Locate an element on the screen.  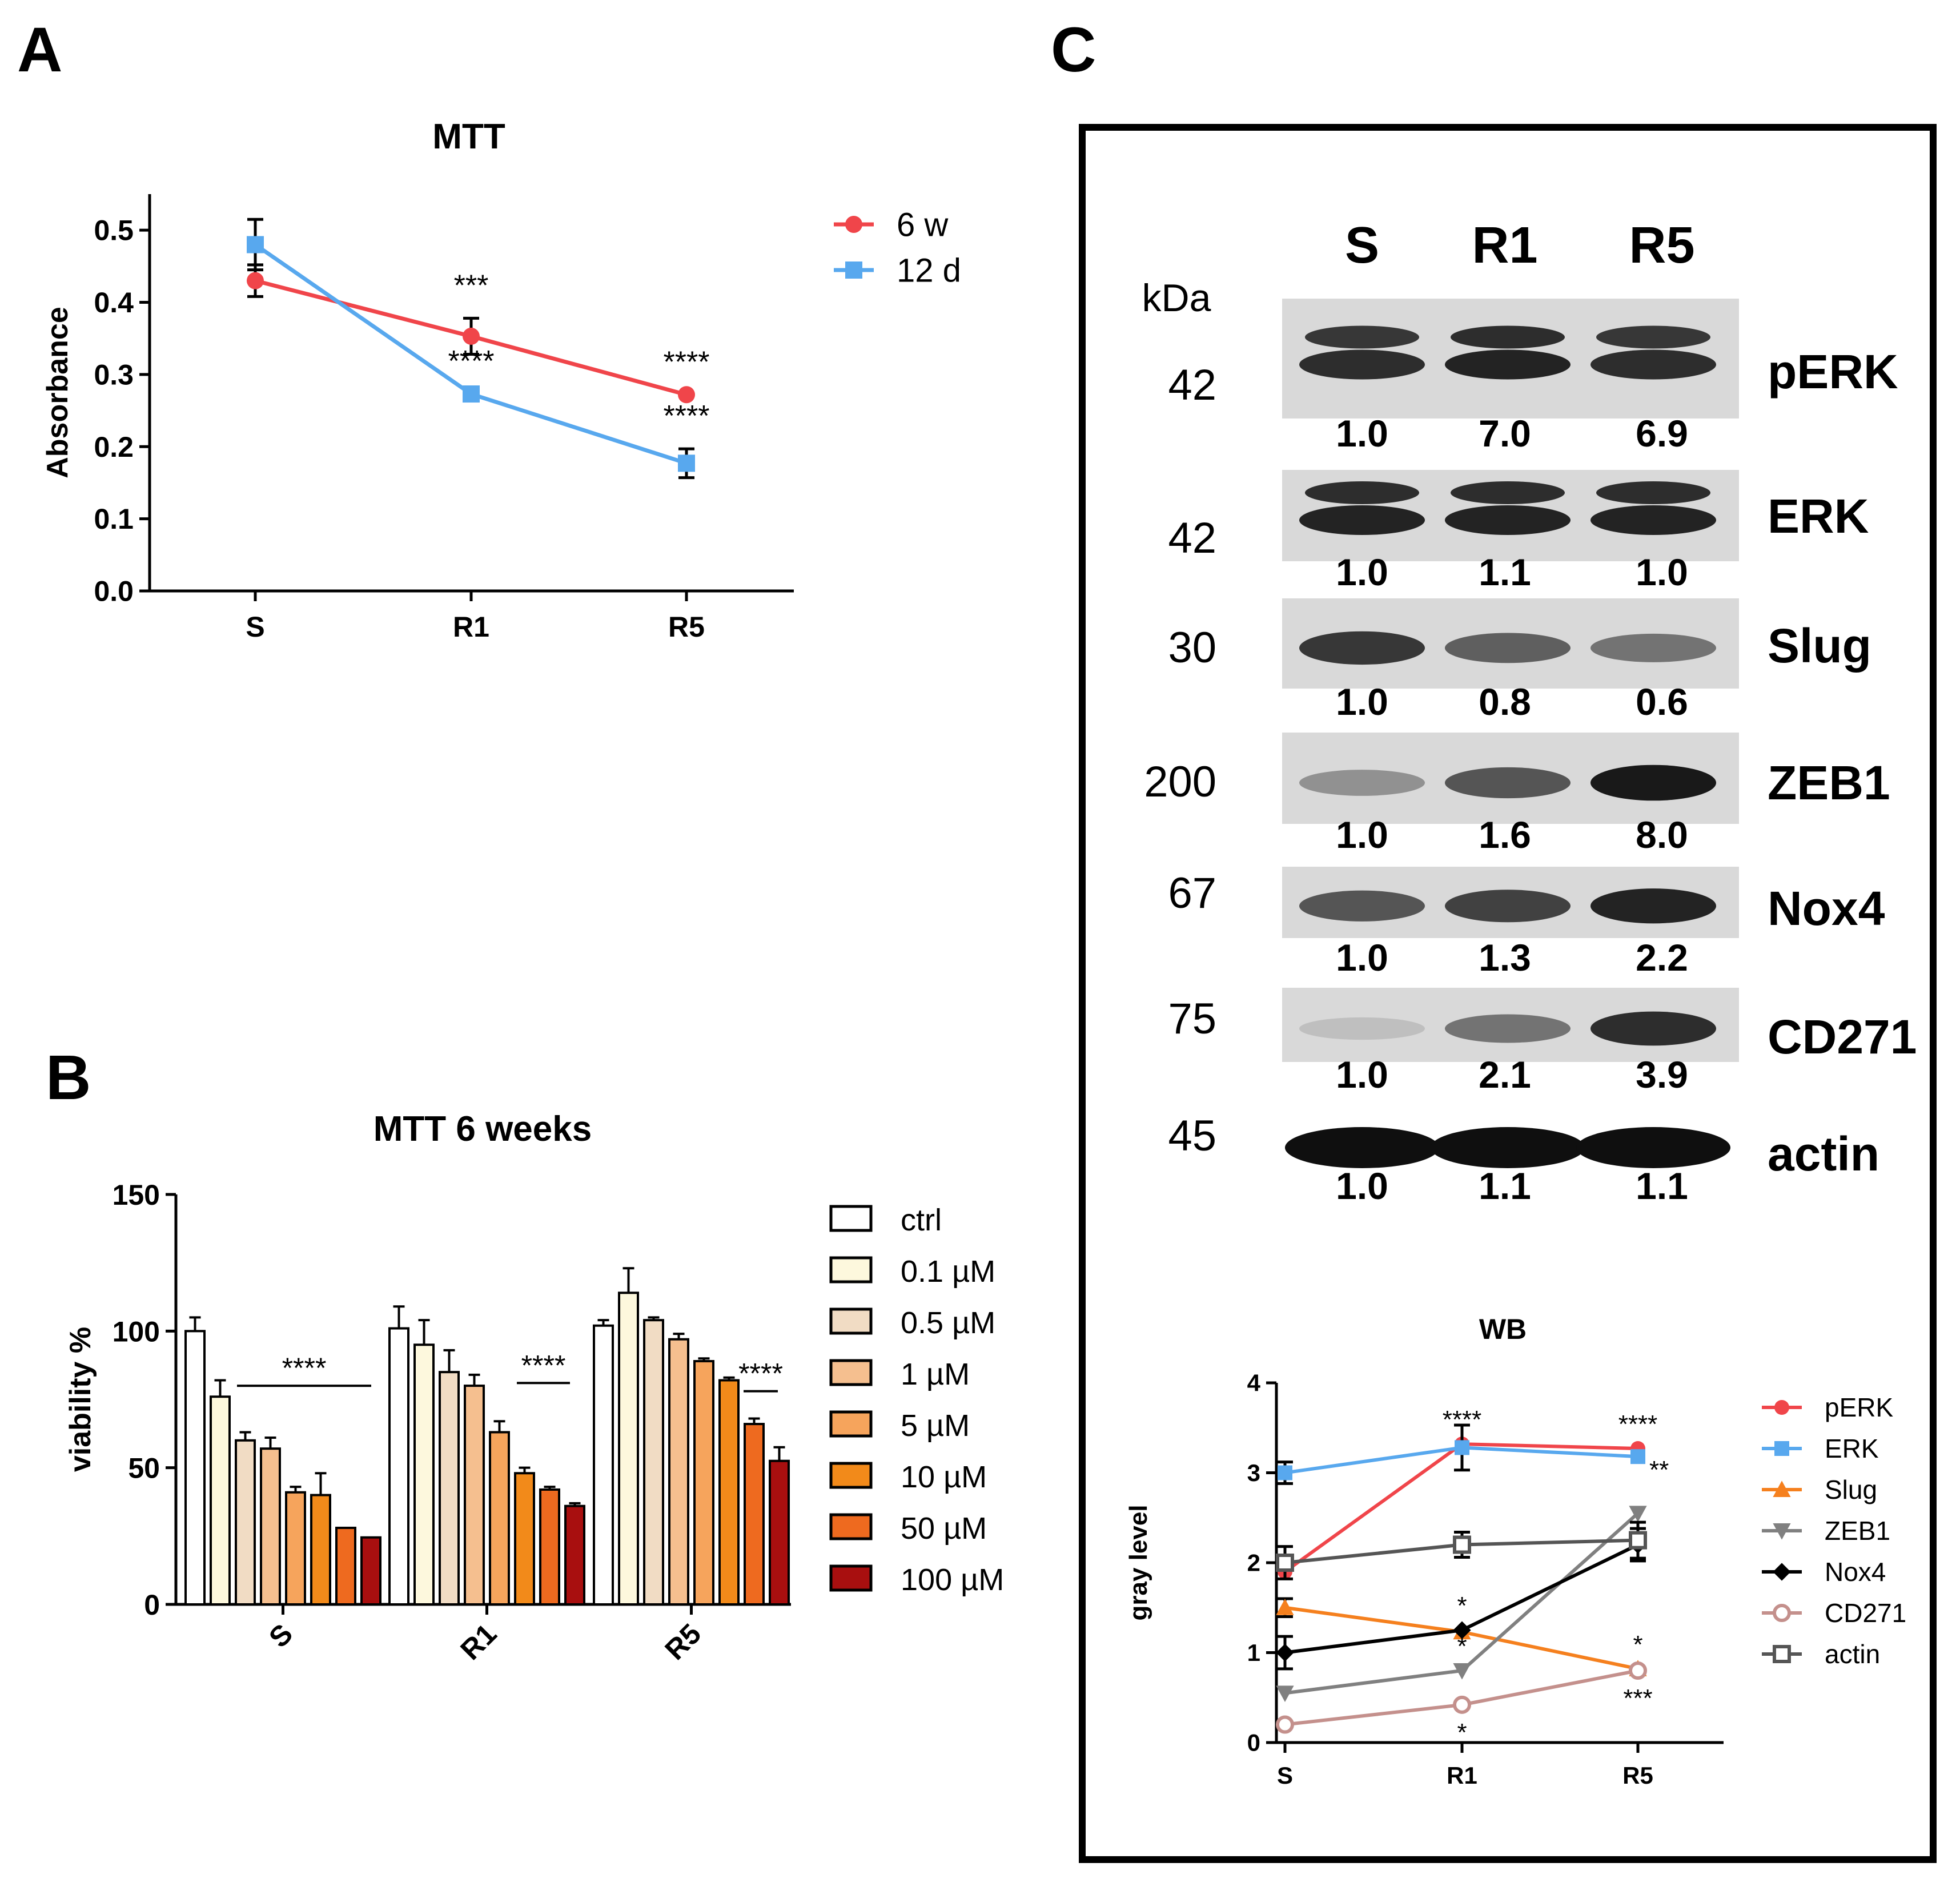
y-tick-label: 3 is located at coordinates (1253, 1473).